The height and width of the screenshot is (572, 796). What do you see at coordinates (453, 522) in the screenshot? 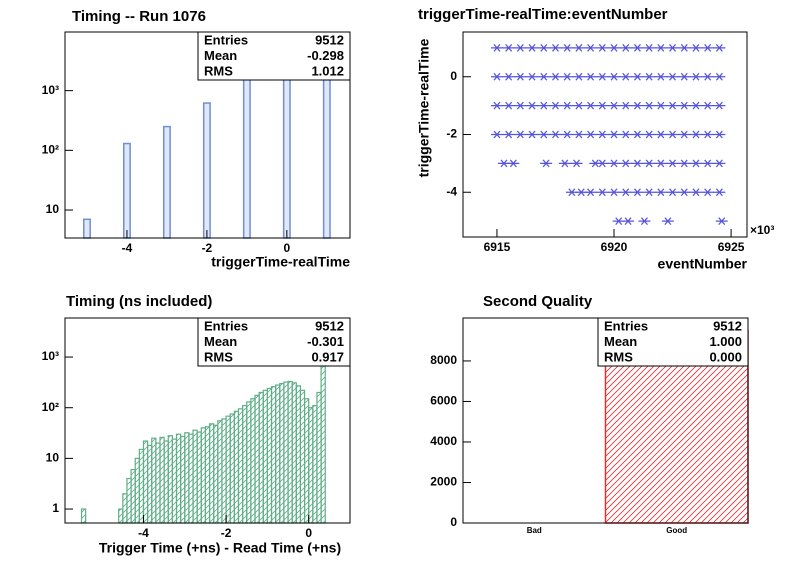
I see `y-tick-label: 0` at bounding box center [453, 522].